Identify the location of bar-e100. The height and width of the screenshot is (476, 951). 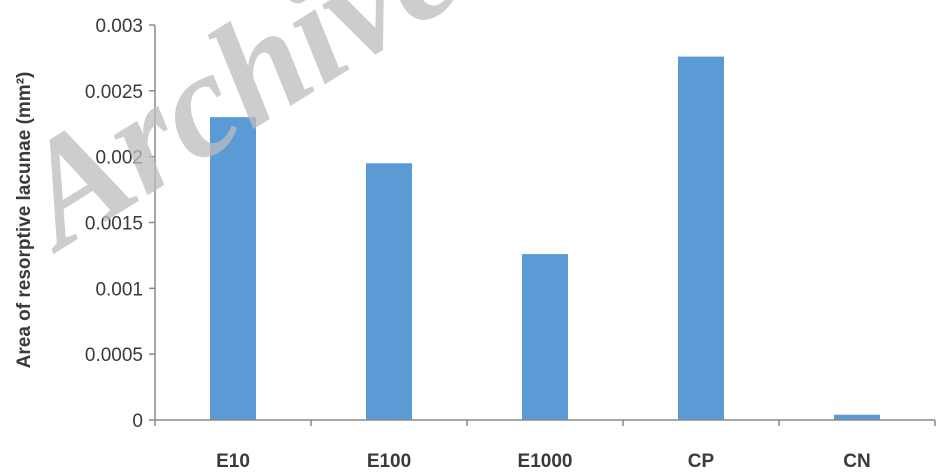
(389, 291).